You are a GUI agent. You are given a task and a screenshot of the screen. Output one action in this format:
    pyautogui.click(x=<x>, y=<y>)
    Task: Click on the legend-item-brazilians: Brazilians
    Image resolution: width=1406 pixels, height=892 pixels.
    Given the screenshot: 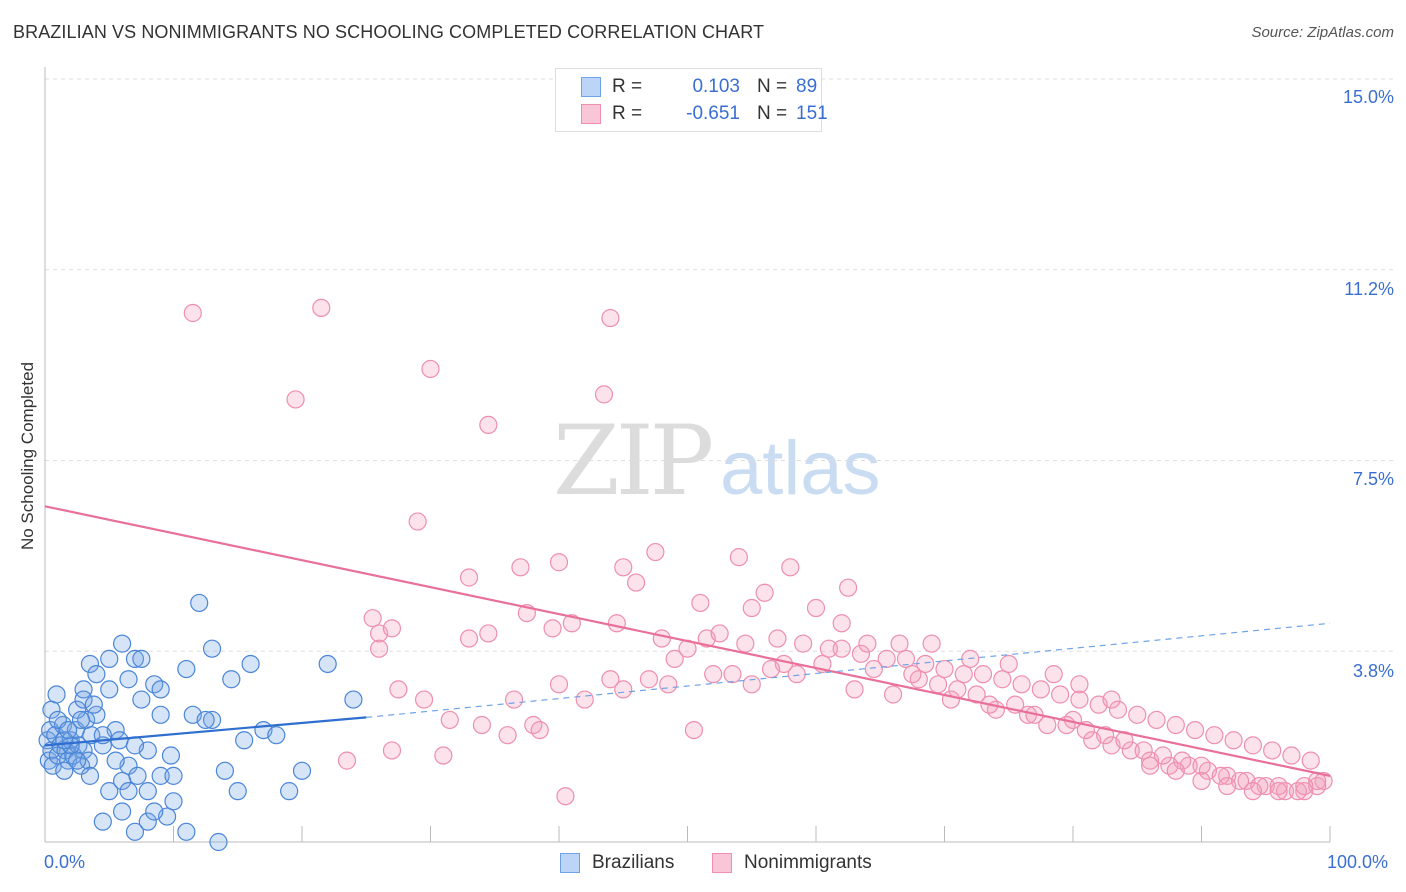 What is the action you would take?
    pyautogui.click(x=617, y=863)
    